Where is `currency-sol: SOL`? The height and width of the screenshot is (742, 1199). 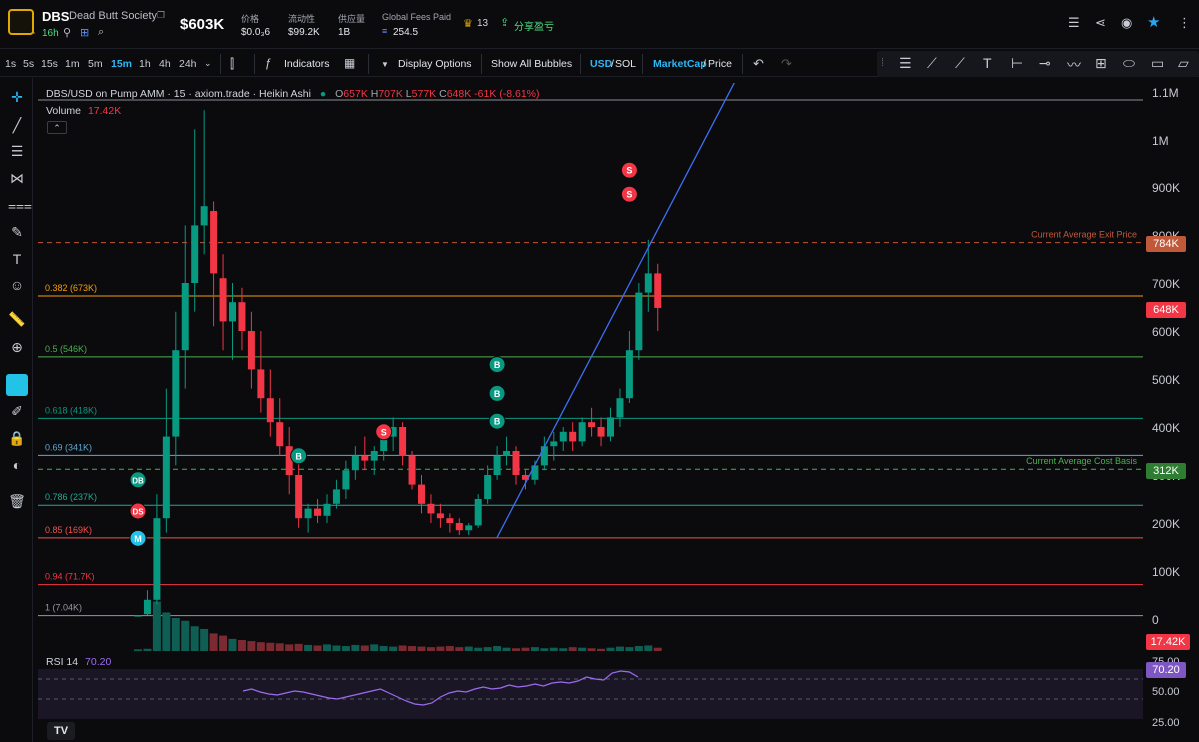 currency-sol: SOL is located at coordinates (626, 64).